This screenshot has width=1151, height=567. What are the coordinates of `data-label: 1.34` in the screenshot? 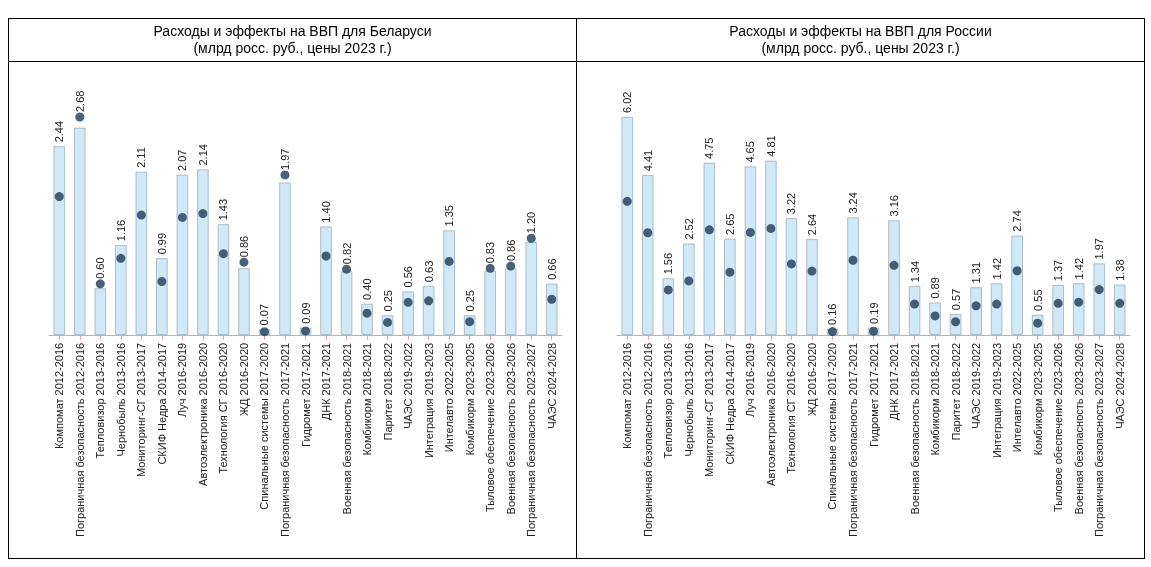 It's located at (914, 271).